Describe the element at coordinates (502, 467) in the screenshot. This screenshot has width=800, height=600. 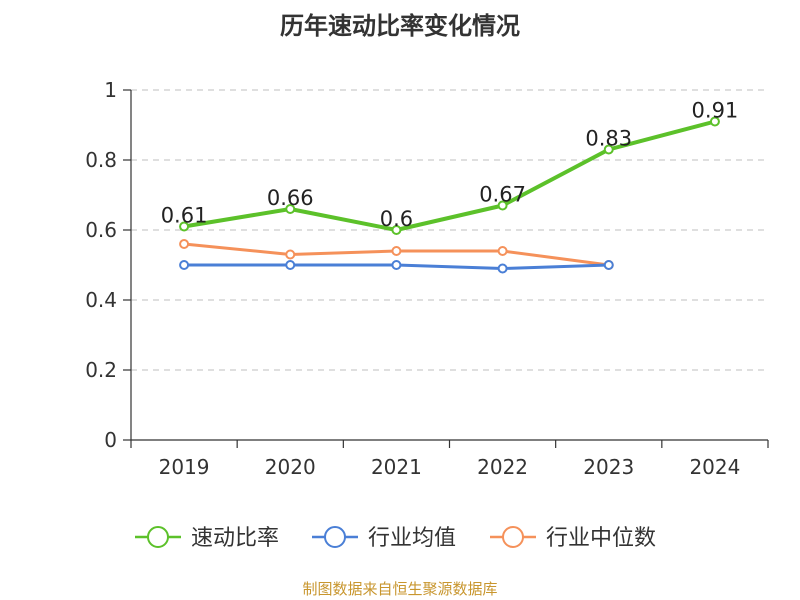
I see `x-tick-label: 2022` at that location.